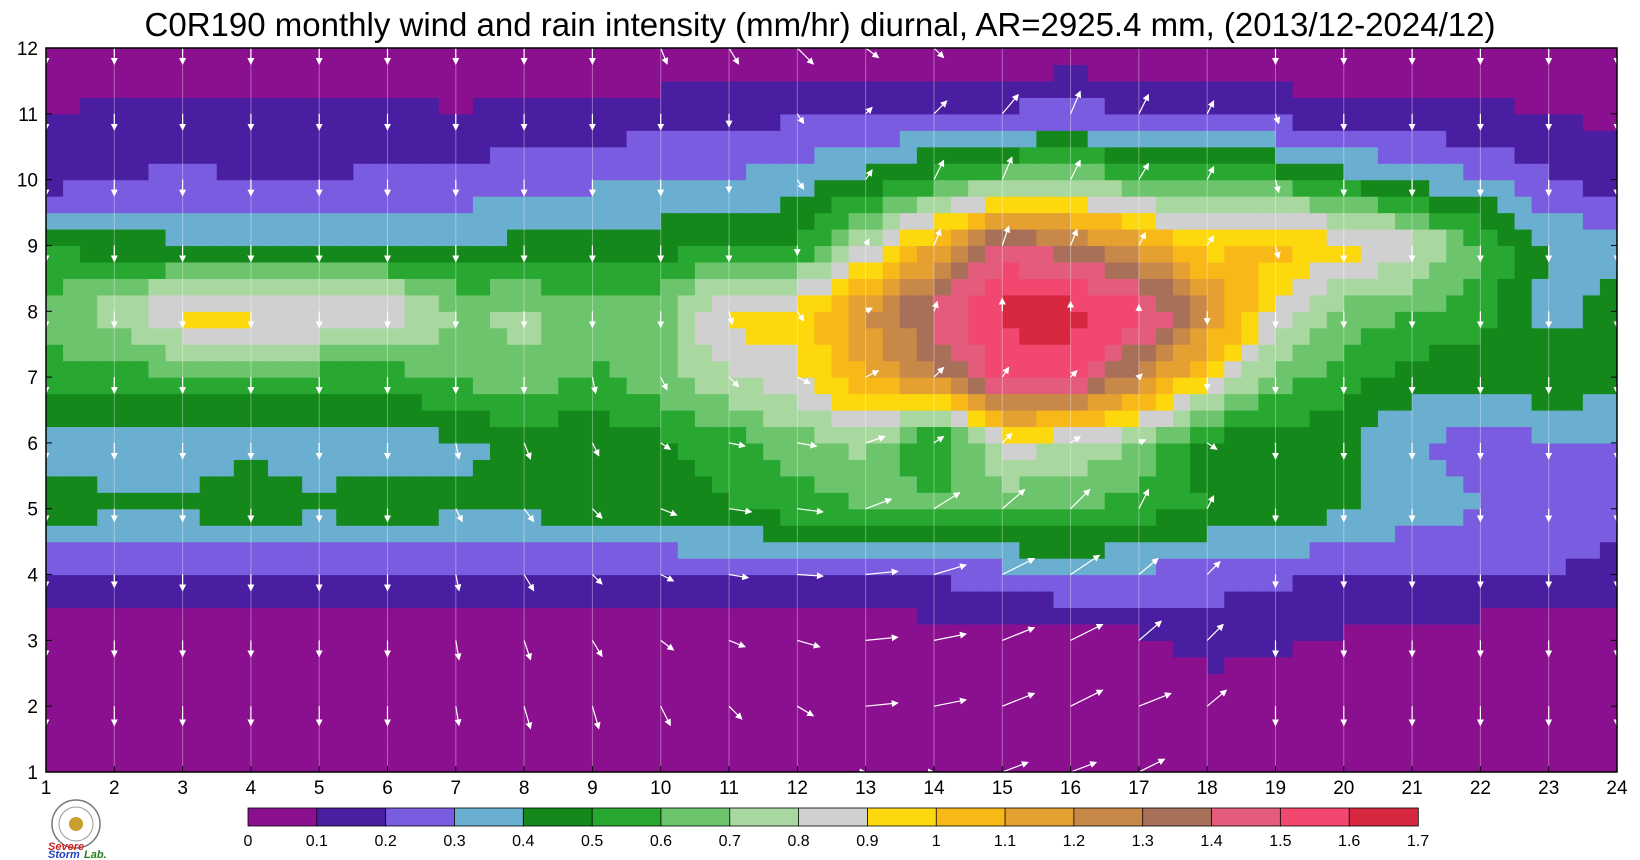 The width and height of the screenshot is (1640, 860). Describe the element at coordinates (1617, 788) in the screenshot. I see `x-tick-label: 24` at that location.